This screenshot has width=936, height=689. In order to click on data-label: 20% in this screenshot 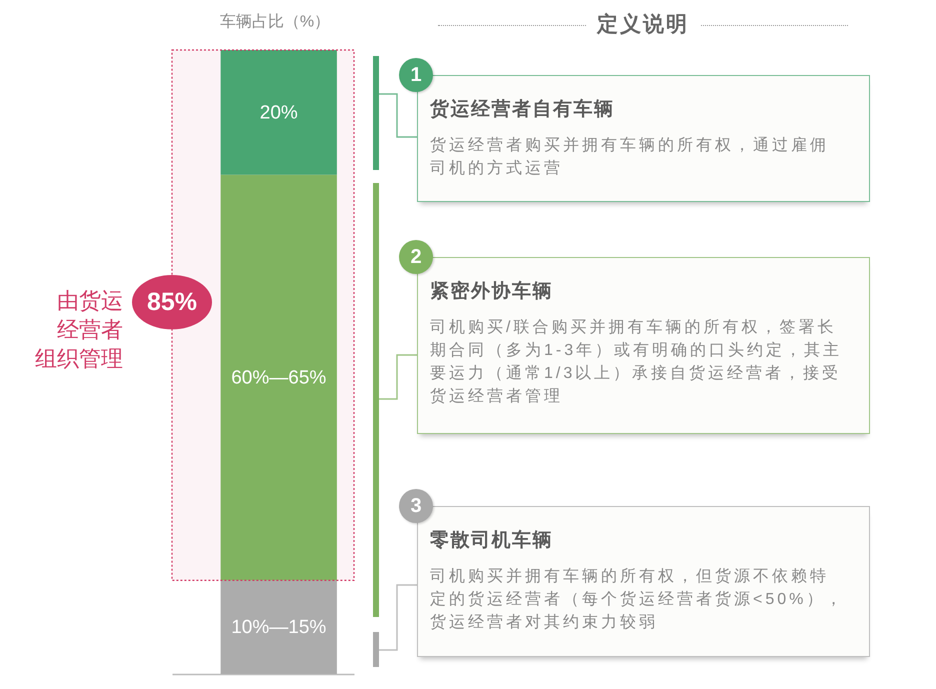, I will do `click(279, 113)`.